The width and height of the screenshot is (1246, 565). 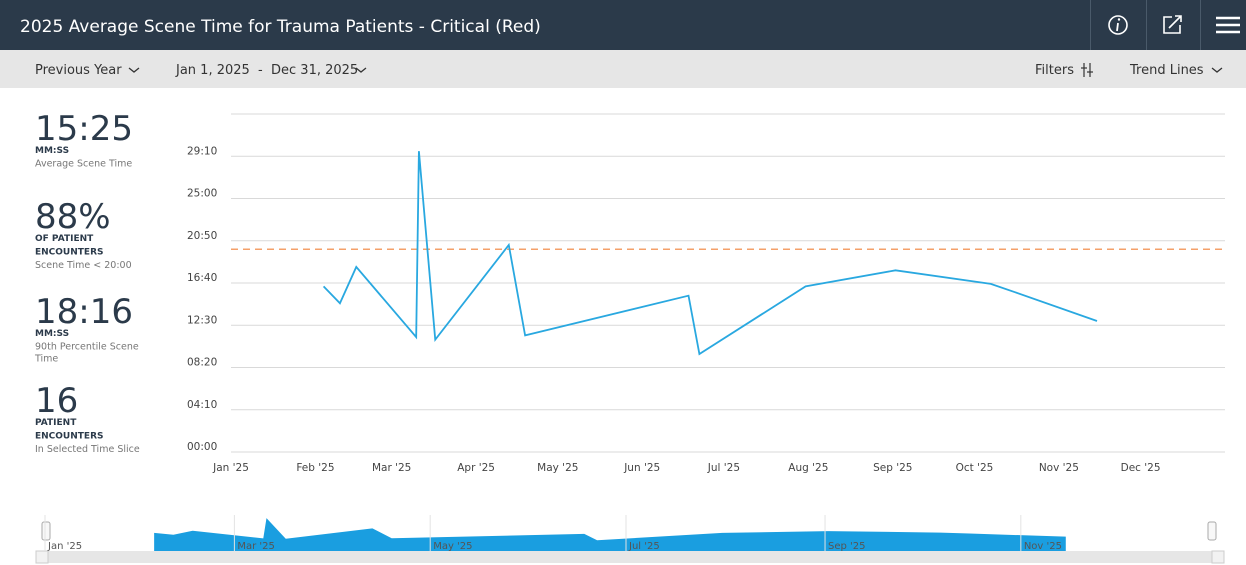 What do you see at coordinates (623, 25) in the screenshot?
I see `header-bar` at bounding box center [623, 25].